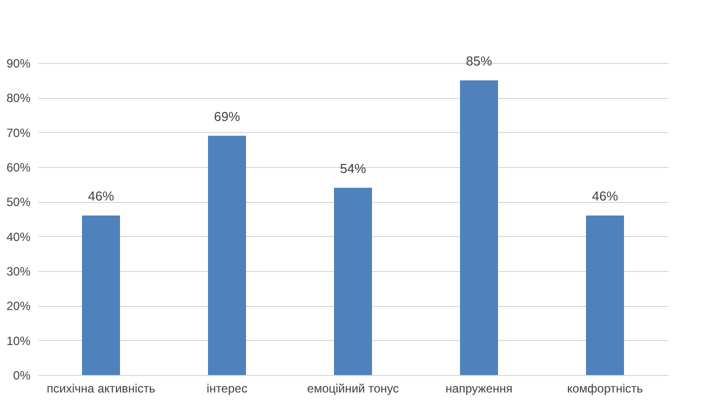  What do you see at coordinates (18, 133) in the screenshot?
I see `y-tick-label: 70%` at bounding box center [18, 133].